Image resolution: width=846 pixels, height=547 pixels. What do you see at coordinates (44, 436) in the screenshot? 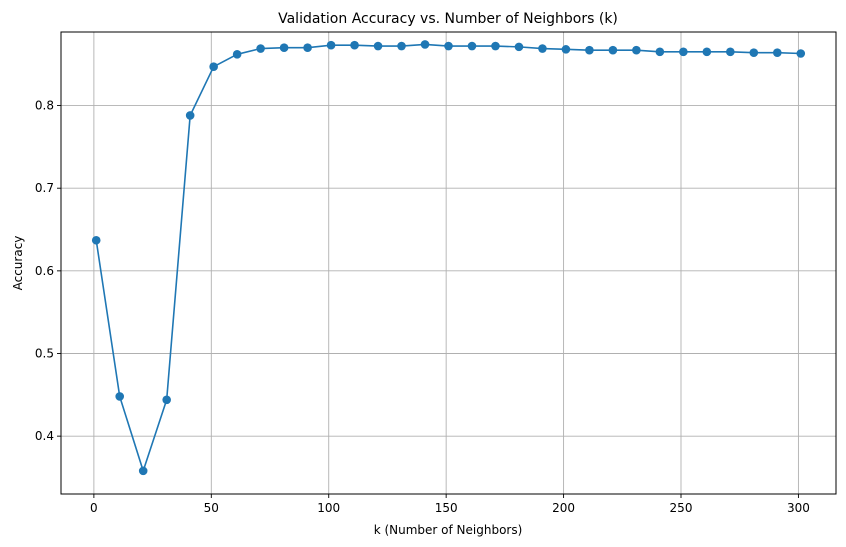
I see `y-tick-label: 0.4` at bounding box center [44, 436].